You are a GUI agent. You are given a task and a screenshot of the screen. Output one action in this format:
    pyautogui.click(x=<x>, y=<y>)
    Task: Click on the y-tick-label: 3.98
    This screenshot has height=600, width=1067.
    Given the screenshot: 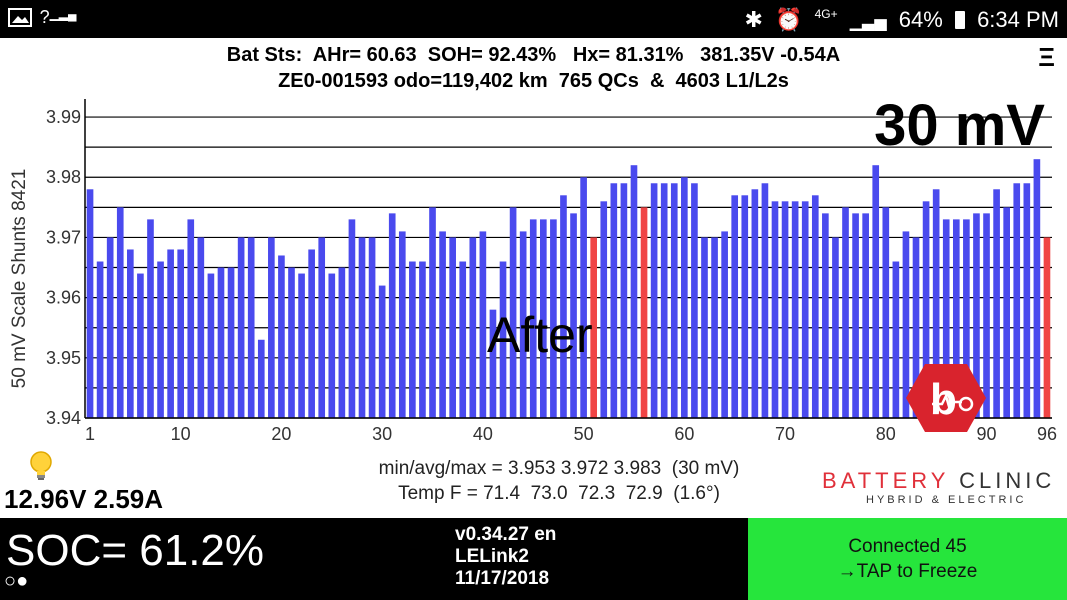 What is the action you would take?
    pyautogui.click(x=63, y=177)
    